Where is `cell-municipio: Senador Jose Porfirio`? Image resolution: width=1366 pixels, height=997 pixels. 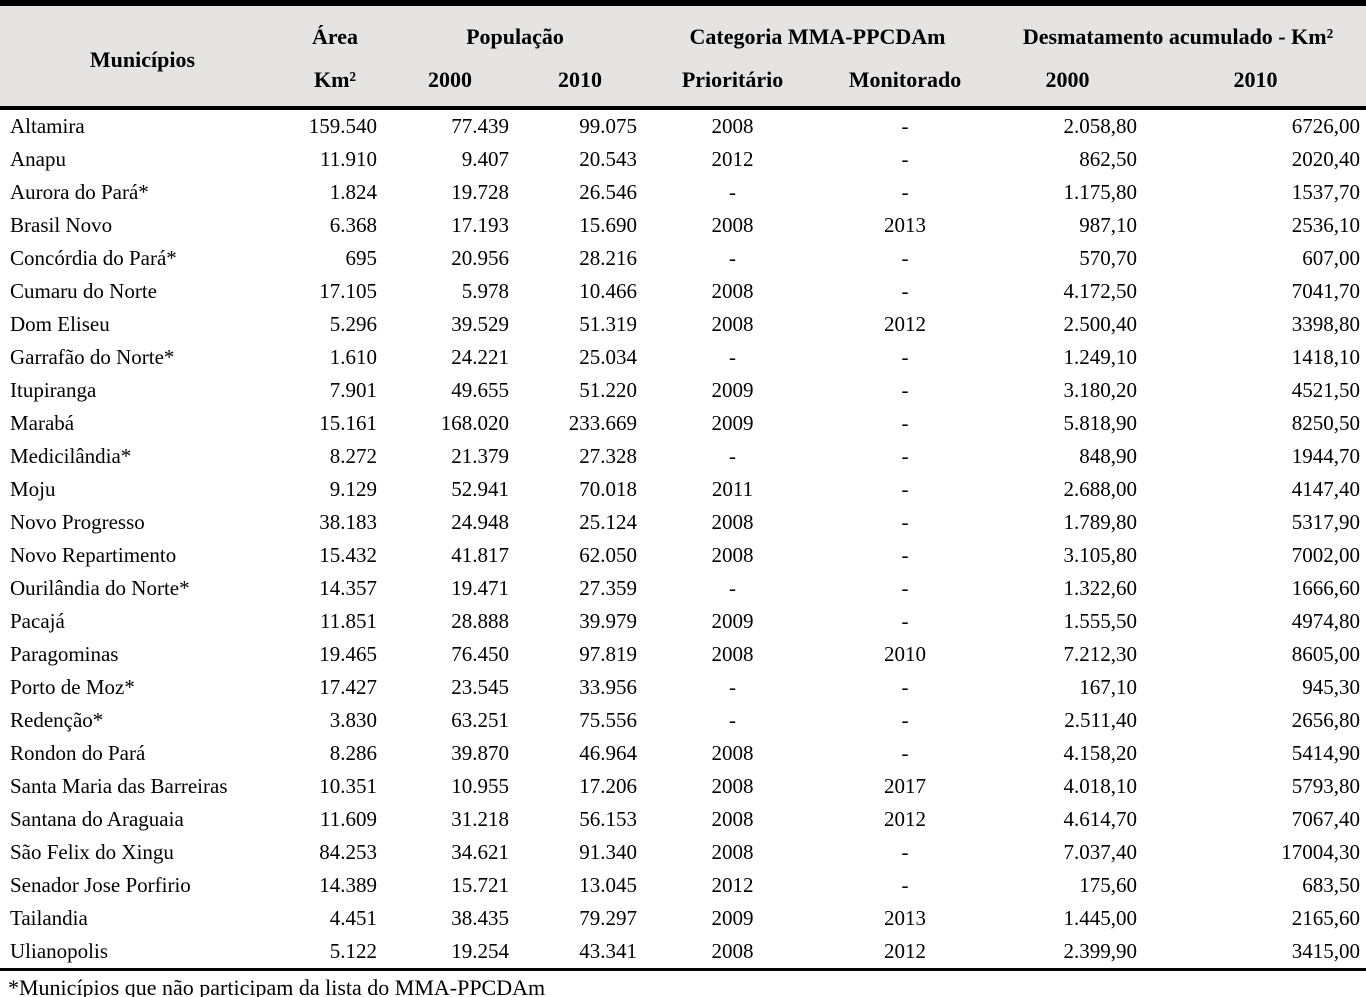 cell-municipio: Senador Jose Porfirio is located at coordinates (100, 885).